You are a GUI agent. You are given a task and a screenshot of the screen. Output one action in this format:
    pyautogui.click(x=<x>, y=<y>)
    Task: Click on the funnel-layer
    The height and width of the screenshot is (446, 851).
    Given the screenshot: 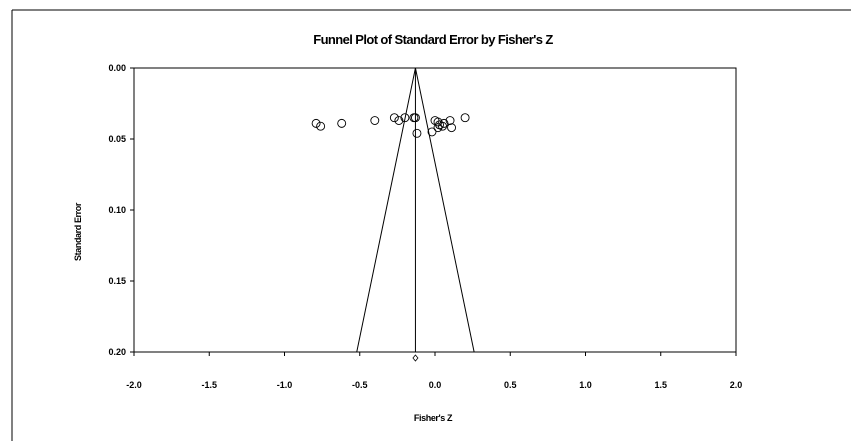 What is the action you would take?
    pyautogui.click(x=415, y=214)
    